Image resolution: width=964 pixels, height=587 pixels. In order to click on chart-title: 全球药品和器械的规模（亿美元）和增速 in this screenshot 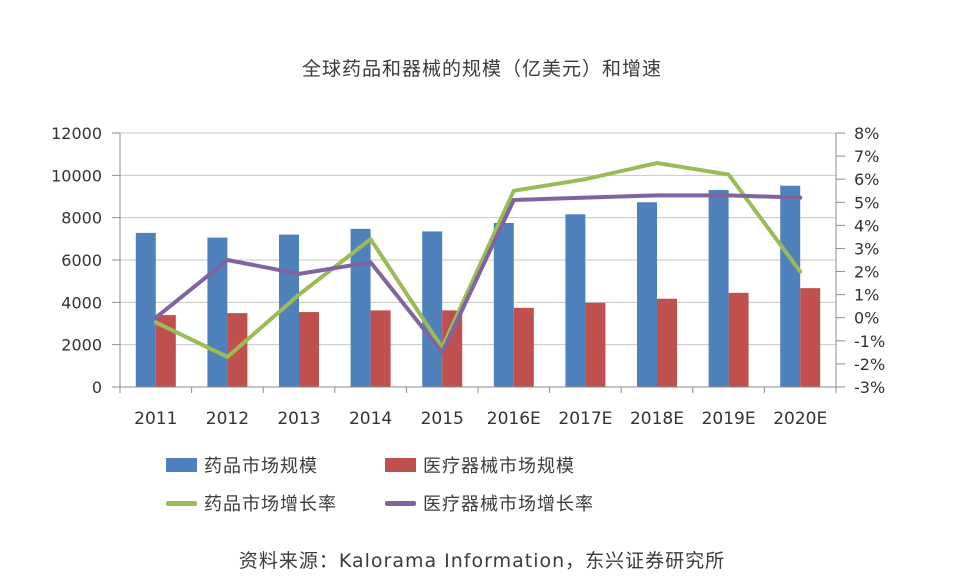, I will do `click(481, 69)`.